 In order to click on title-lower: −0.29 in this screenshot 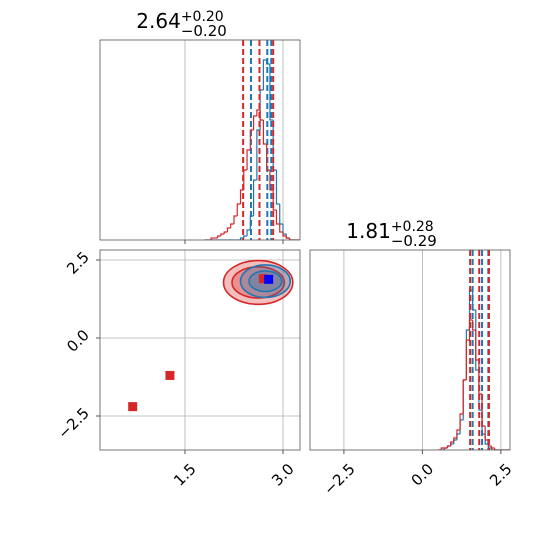, I will do `click(414, 241)`.